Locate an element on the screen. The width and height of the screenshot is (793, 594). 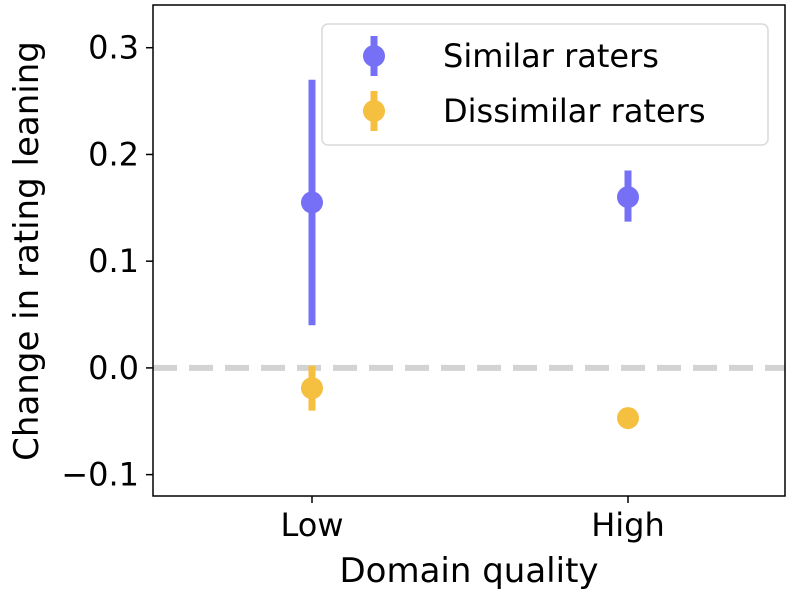
x-tick-label: Low is located at coordinates (311, 525).